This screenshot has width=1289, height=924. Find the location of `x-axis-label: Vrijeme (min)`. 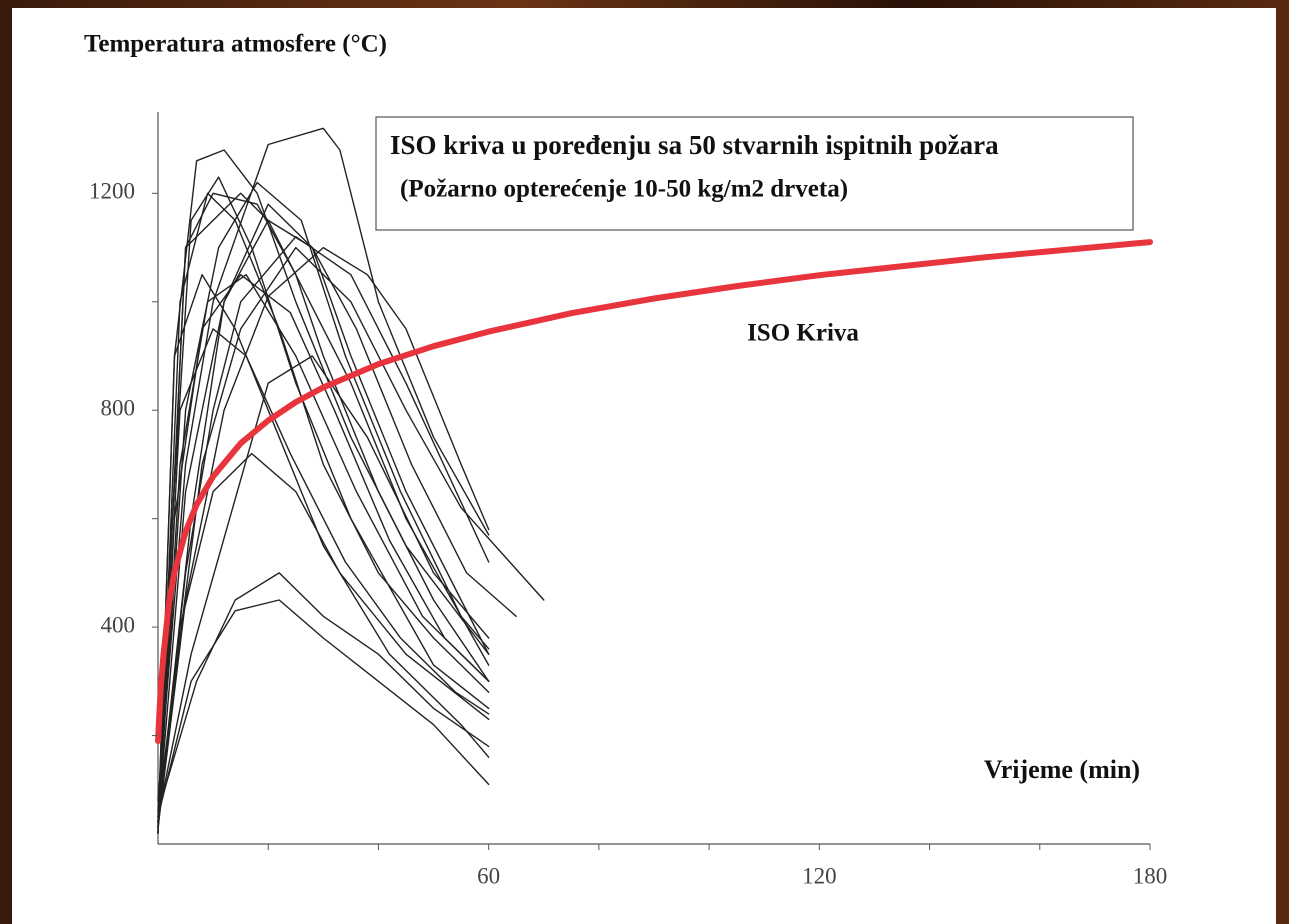

x-axis-label: Vrijeme (min) is located at coordinates (1062, 769).